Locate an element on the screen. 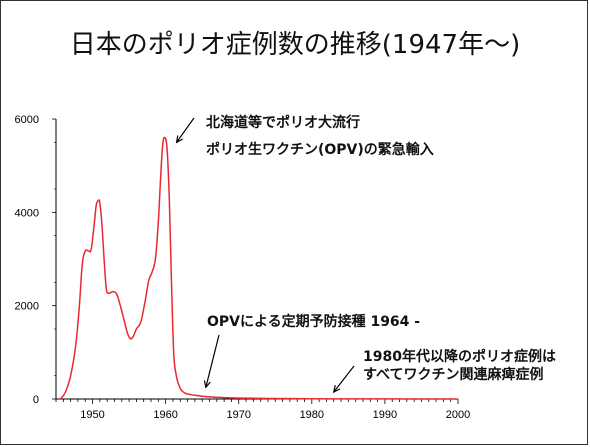 This screenshot has height=447, width=590. y-tick-label: 0 is located at coordinates (36, 400).